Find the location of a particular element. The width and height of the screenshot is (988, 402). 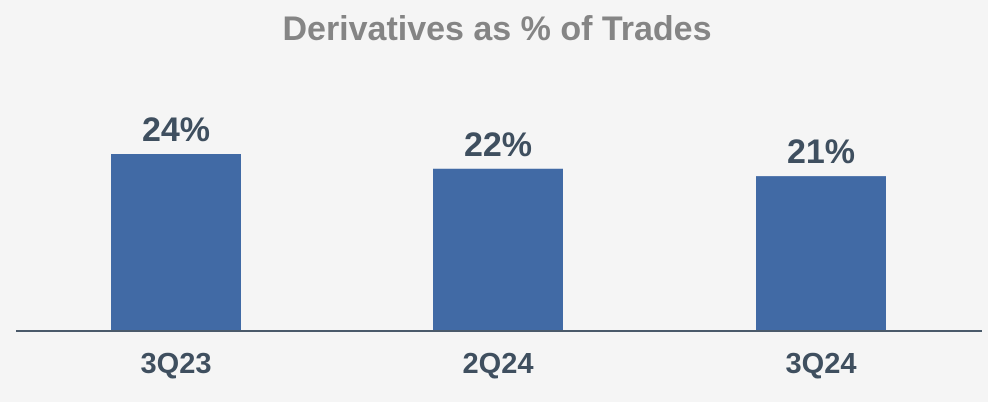

x-tick-label-2Q24: 2Q24 is located at coordinates (498, 364).